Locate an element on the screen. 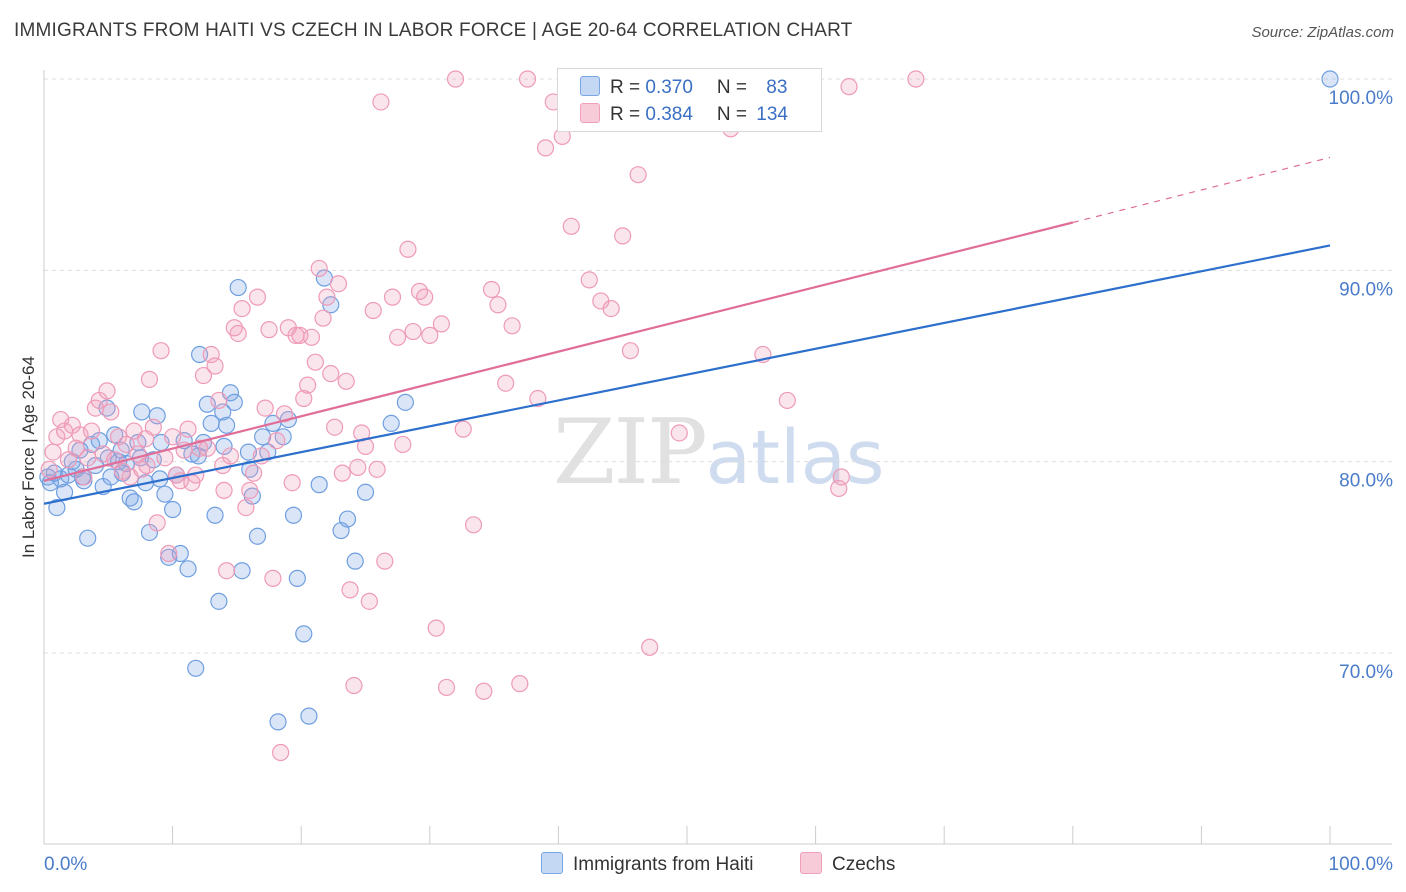 Image resolution: width=1406 pixels, height=892 pixels. legend-row-haiti: R = 0.370 N = 83 is located at coordinates (683, 88).